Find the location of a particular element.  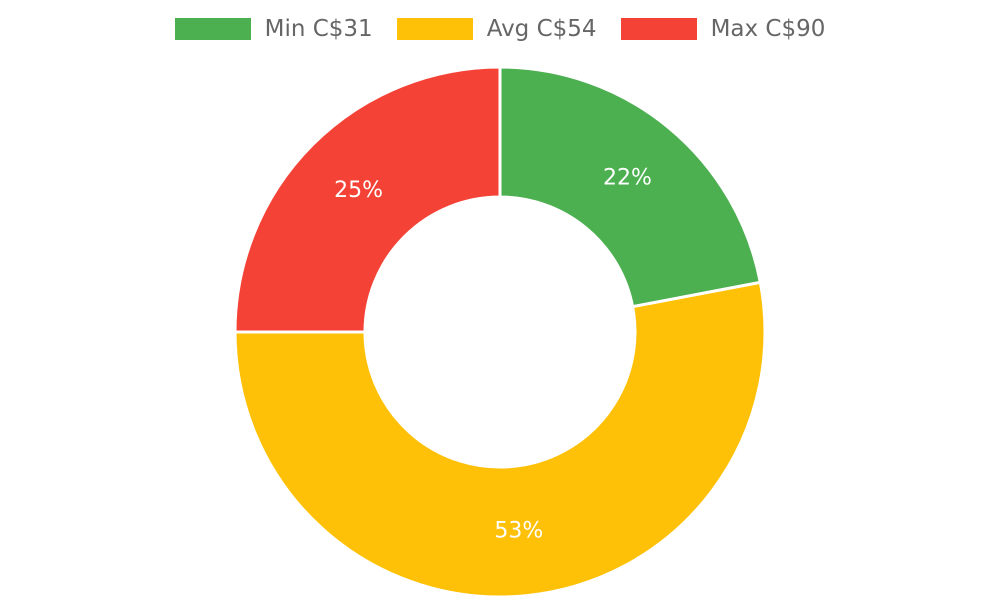

donut-slice-max is located at coordinates (367, 199).